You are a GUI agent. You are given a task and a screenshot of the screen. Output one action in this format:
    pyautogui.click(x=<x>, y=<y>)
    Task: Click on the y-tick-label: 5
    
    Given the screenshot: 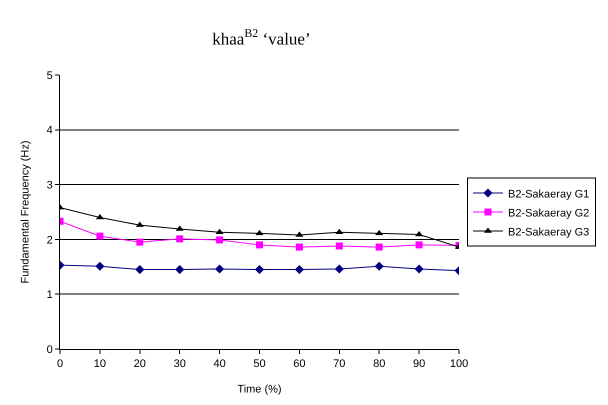 What is the action you would take?
    pyautogui.click(x=49, y=76)
    